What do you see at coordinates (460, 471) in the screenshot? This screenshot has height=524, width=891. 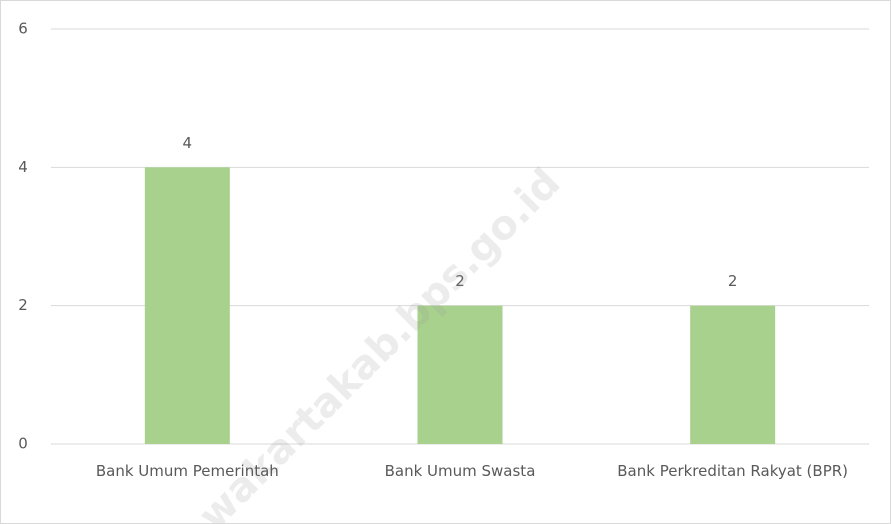 I see `x-tick-label: Bank Umum Swasta` at bounding box center [460, 471].